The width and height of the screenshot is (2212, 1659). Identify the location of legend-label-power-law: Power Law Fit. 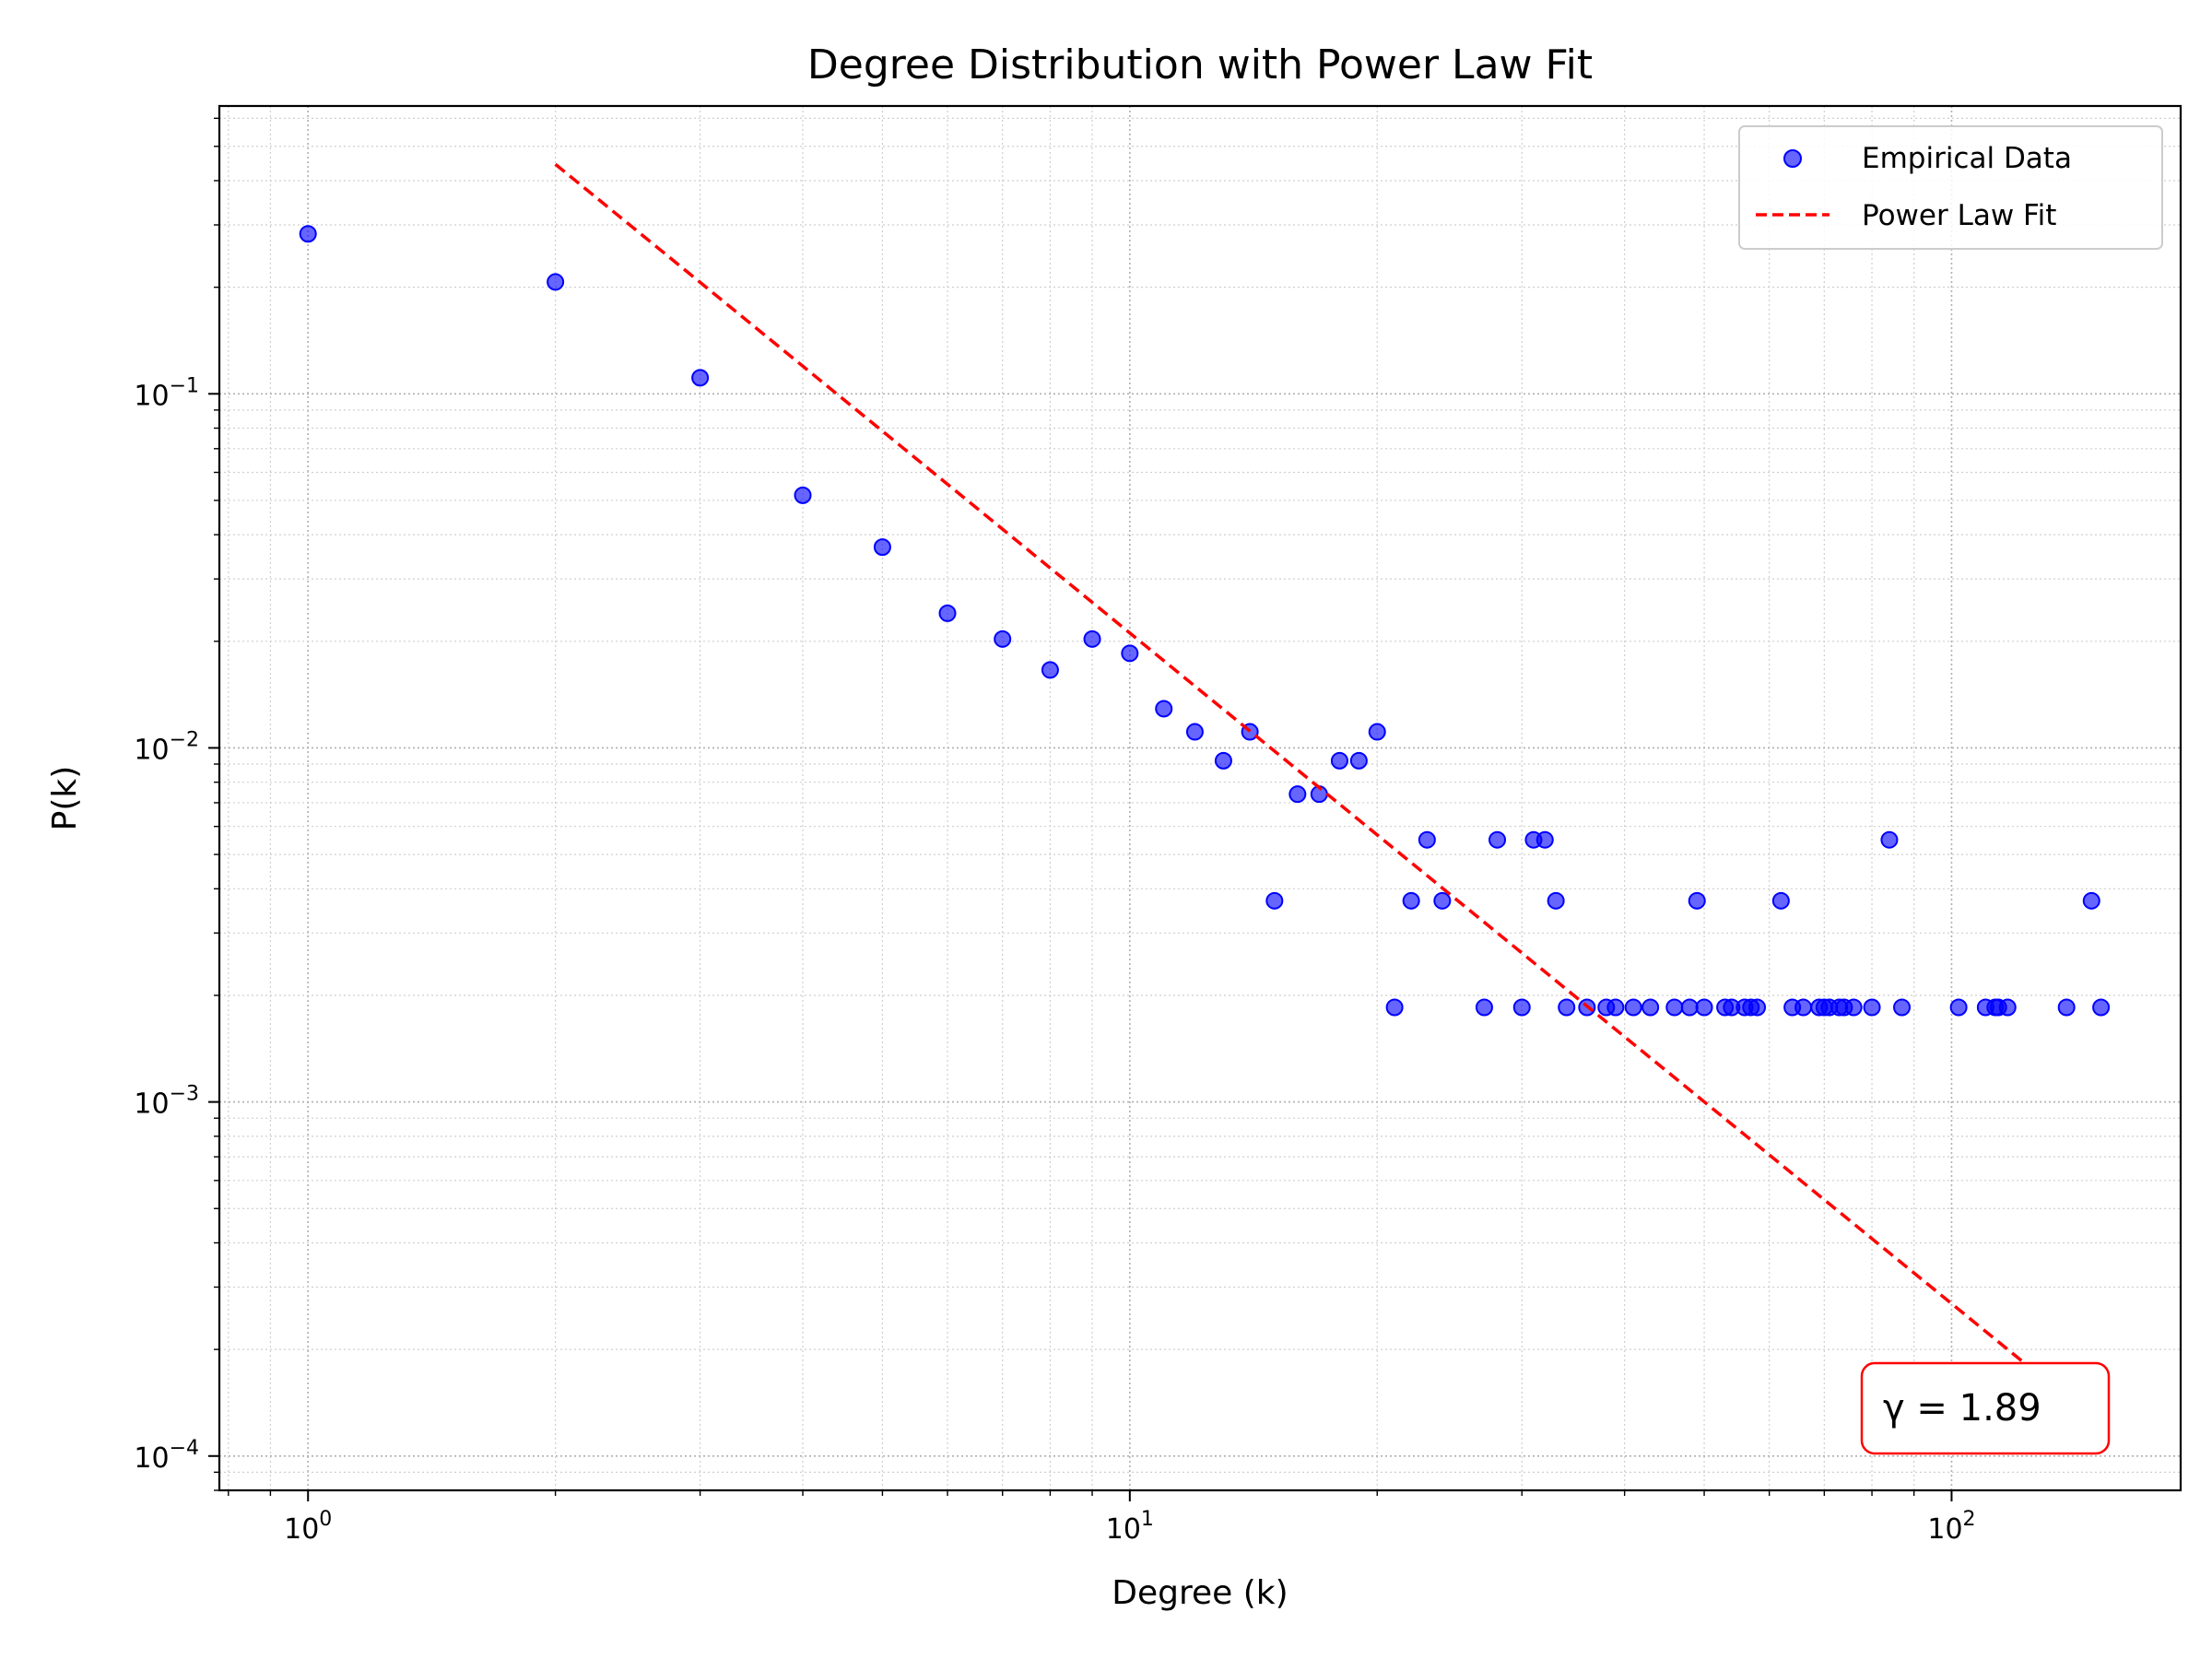
(1959, 215).